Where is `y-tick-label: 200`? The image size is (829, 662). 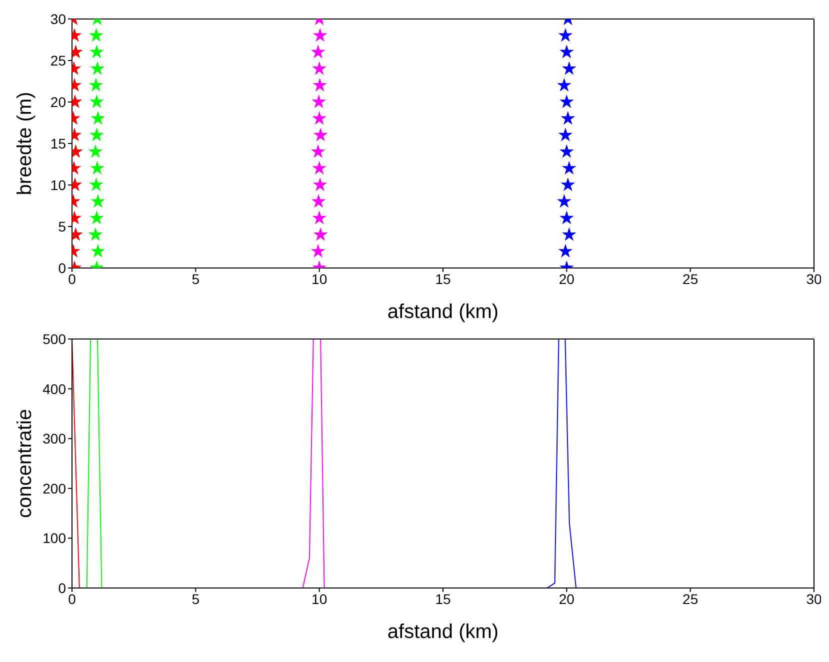
y-tick-label: 200 is located at coordinates (54, 488).